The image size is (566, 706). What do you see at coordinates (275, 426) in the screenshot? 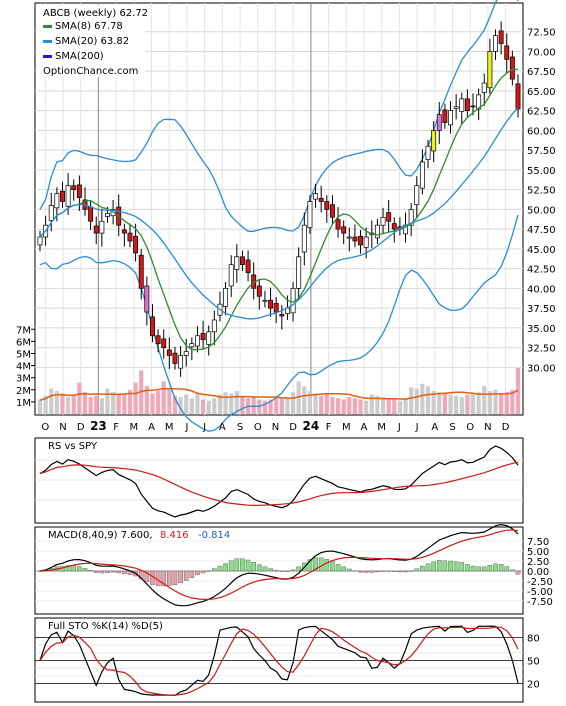
I see `month-axis: O N D 23 F M A M J J A S O N D 24 F M A M J J A S O N D` at bounding box center [275, 426].